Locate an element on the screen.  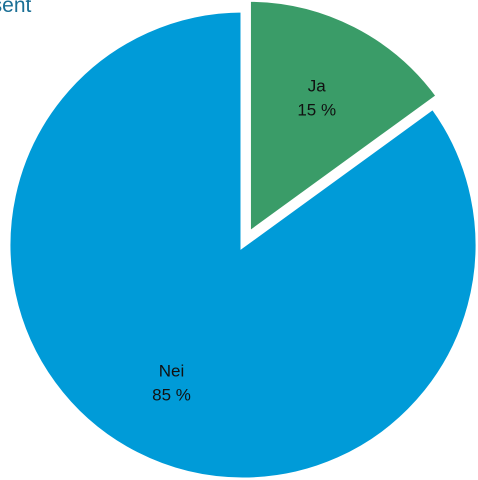
slice-label-nei: Nei is located at coordinates (172, 370).